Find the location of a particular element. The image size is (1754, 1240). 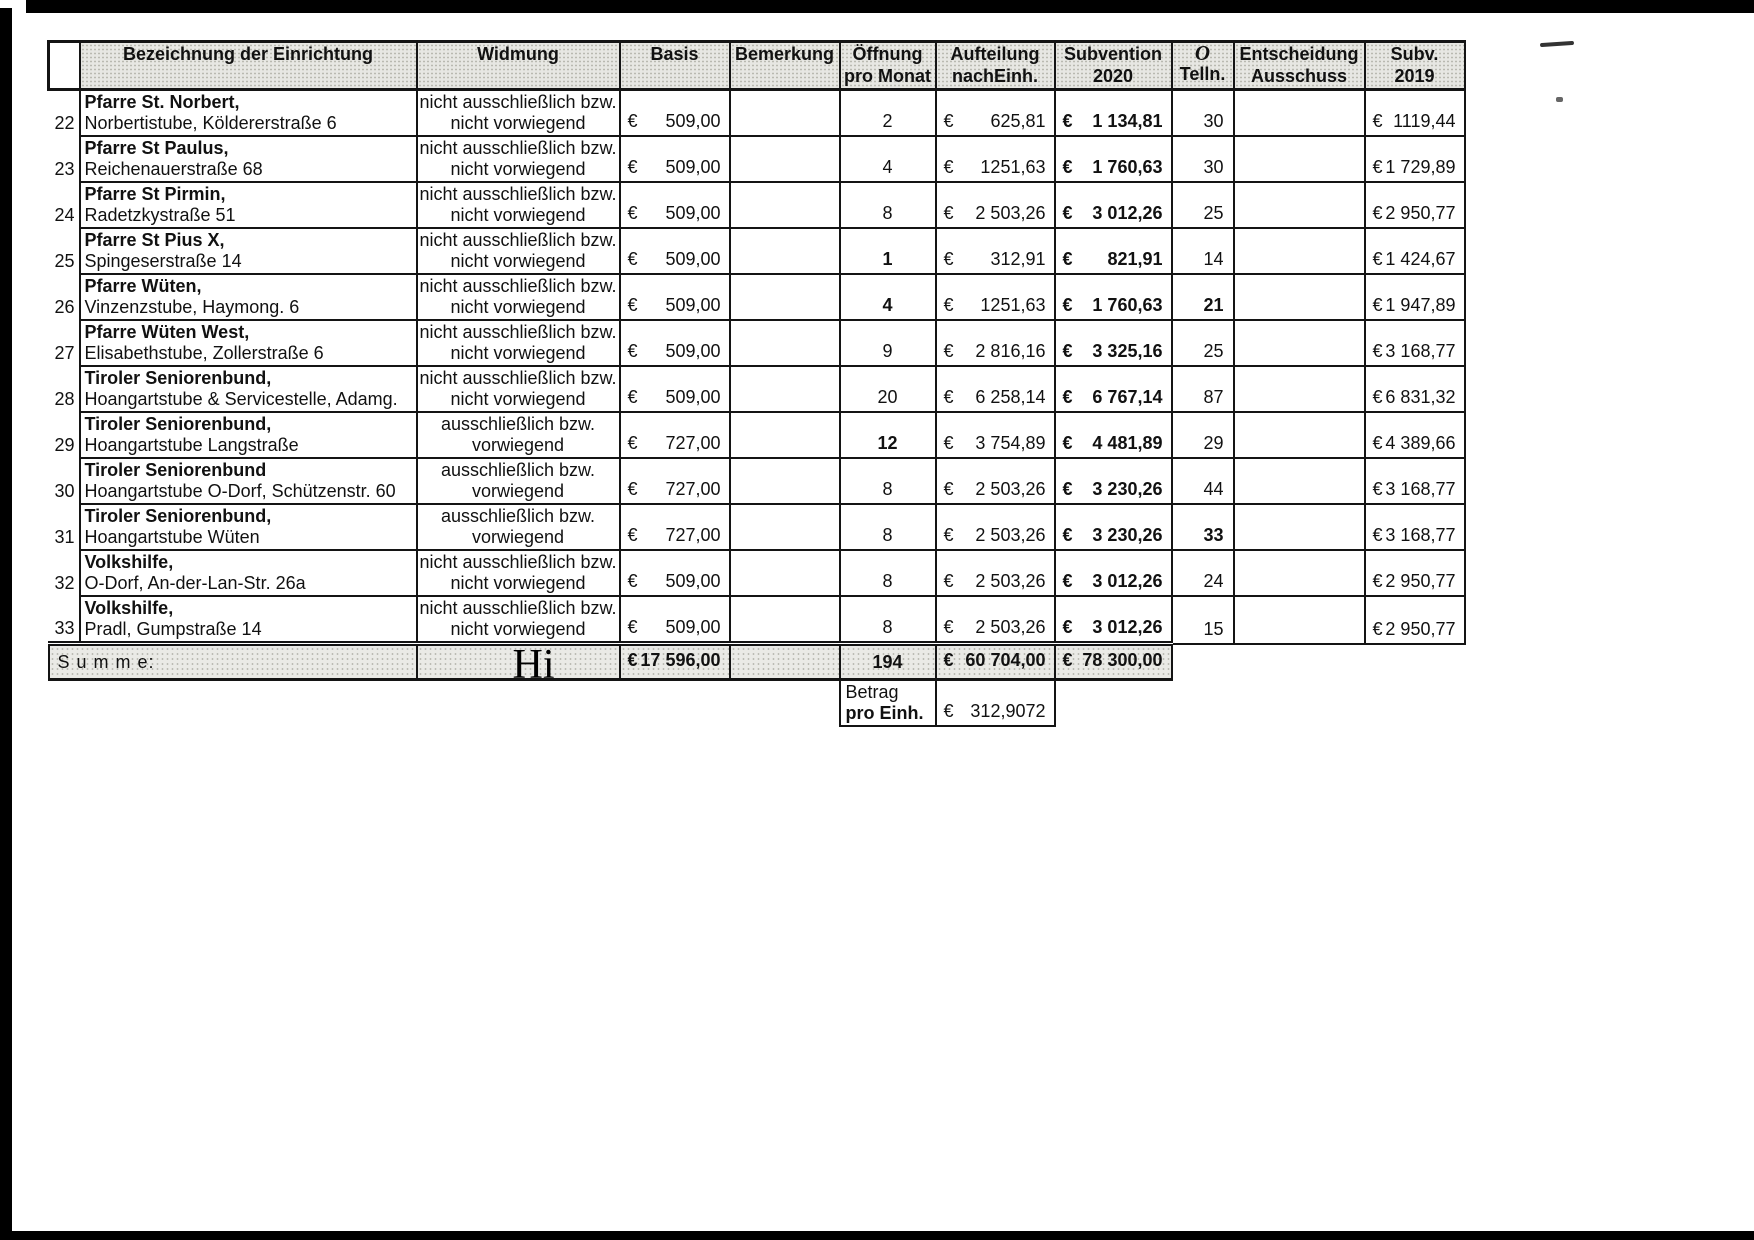

scan-artifact-bottom is located at coordinates (877, 1235).